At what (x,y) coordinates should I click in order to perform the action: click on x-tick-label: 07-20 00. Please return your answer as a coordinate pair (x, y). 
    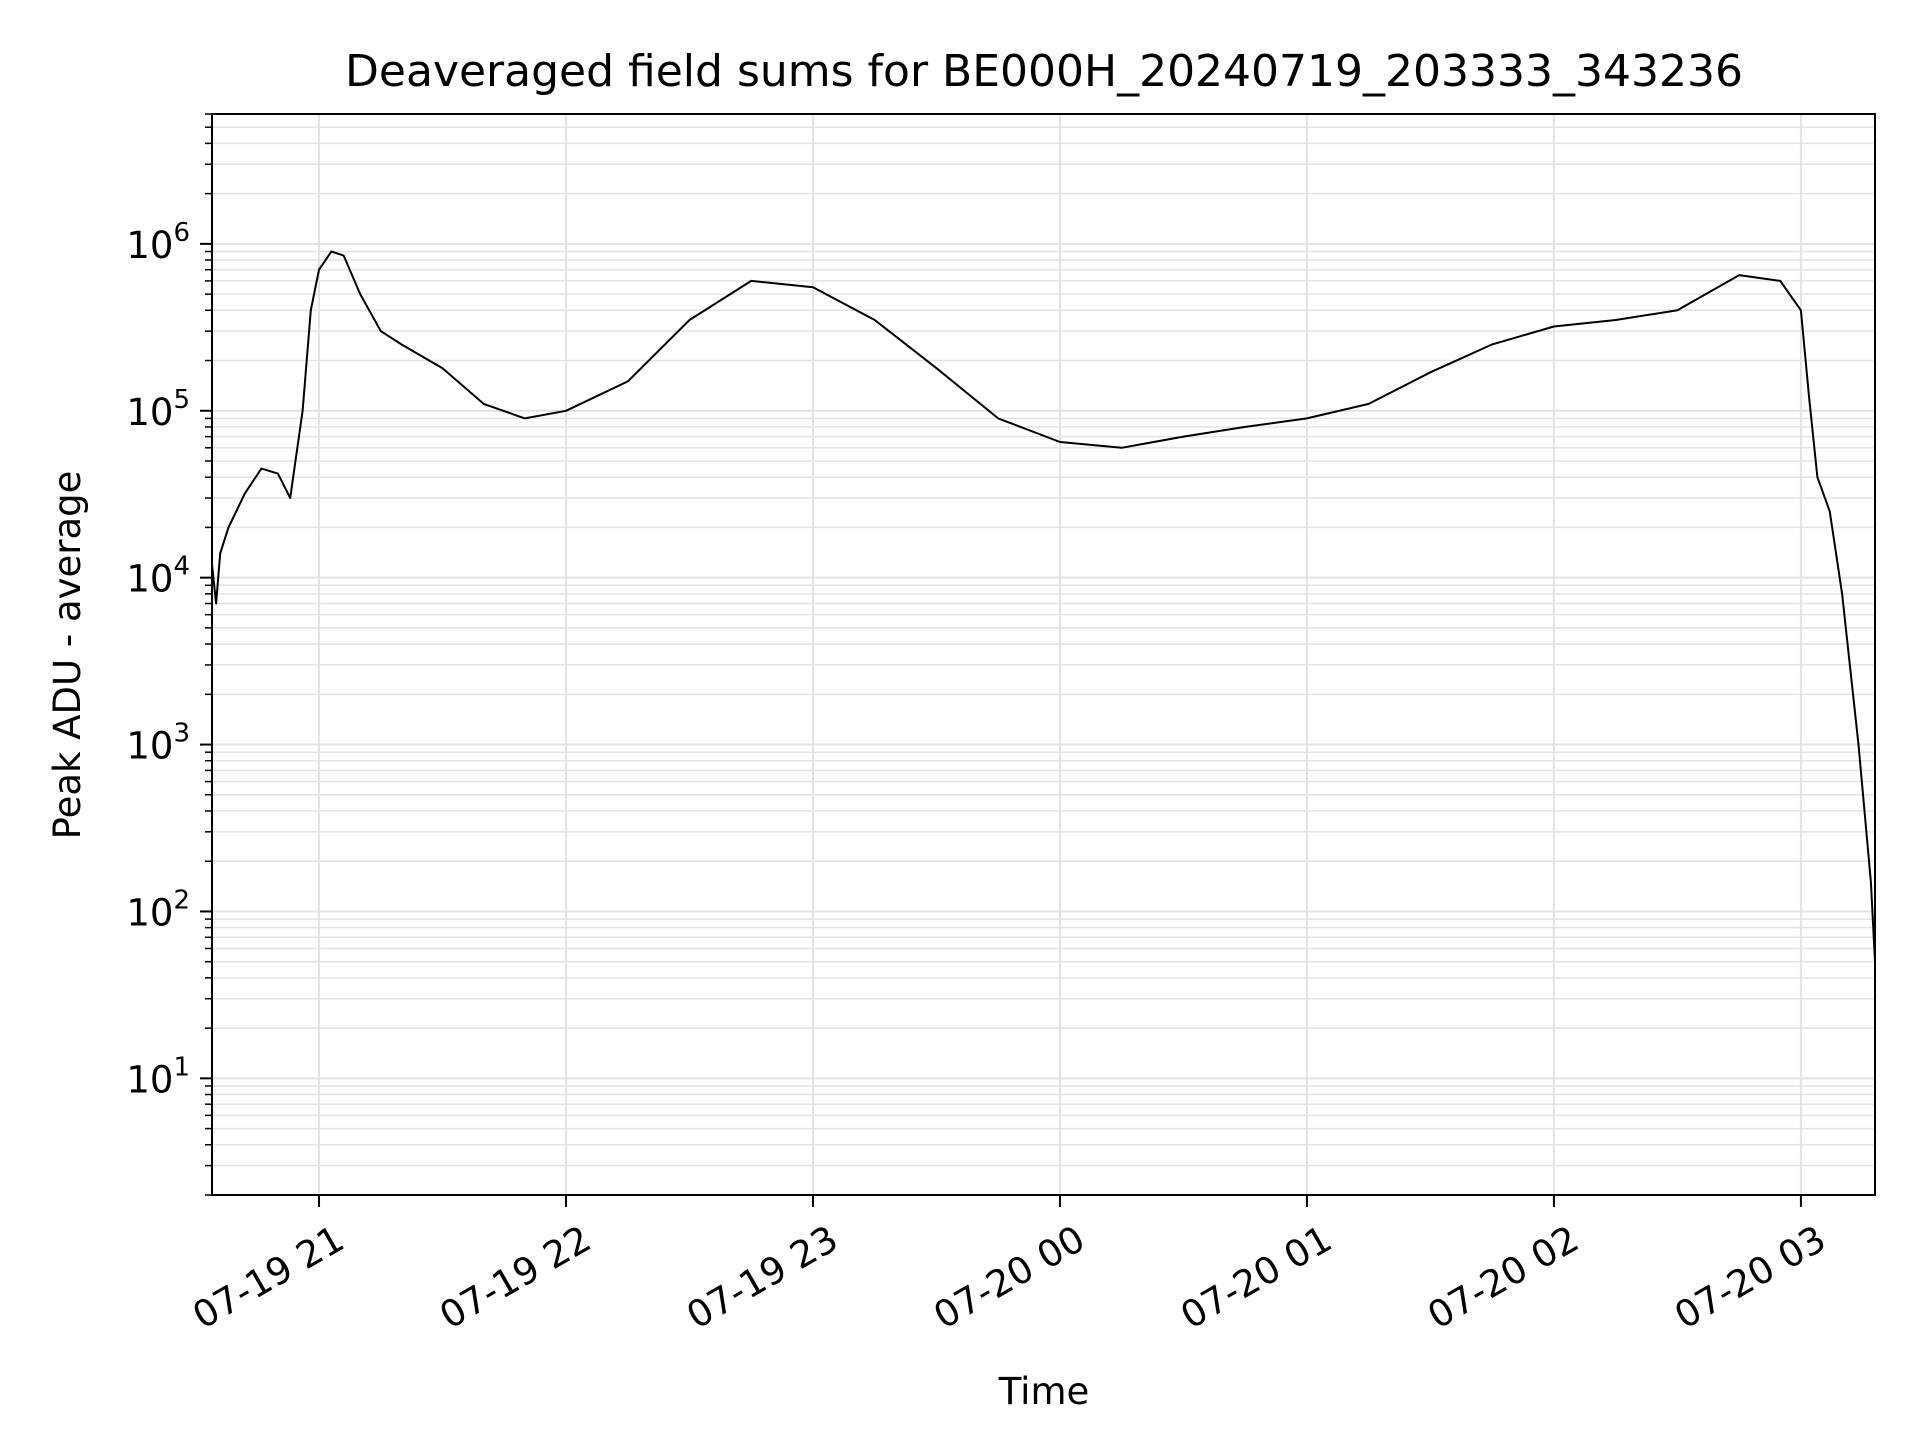
    Looking at the image, I should click on (1009, 1277).